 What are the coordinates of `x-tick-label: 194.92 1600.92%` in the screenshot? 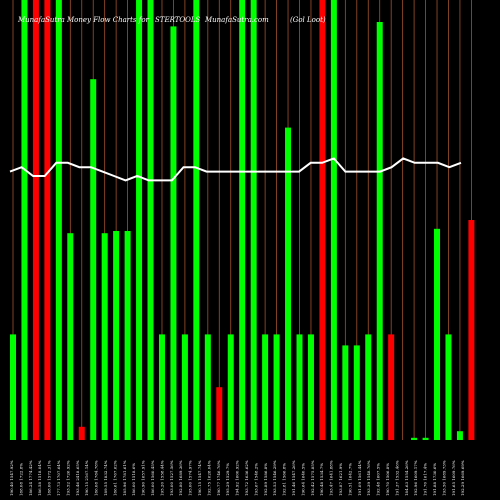 It's located at (237, 478).